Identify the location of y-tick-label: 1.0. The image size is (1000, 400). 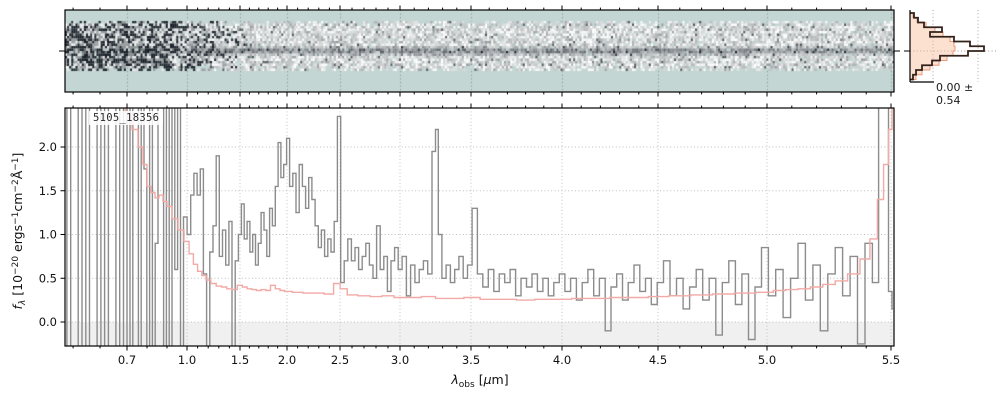
(48, 235).